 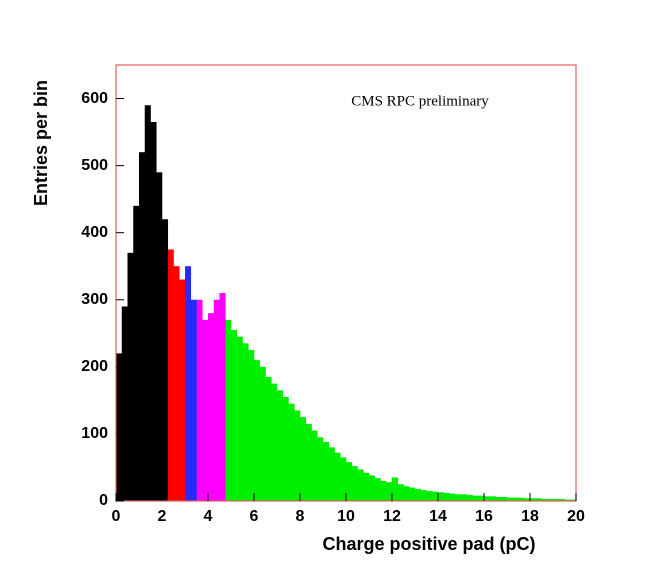 I want to click on x-tick-label: 4, so click(x=208, y=516).